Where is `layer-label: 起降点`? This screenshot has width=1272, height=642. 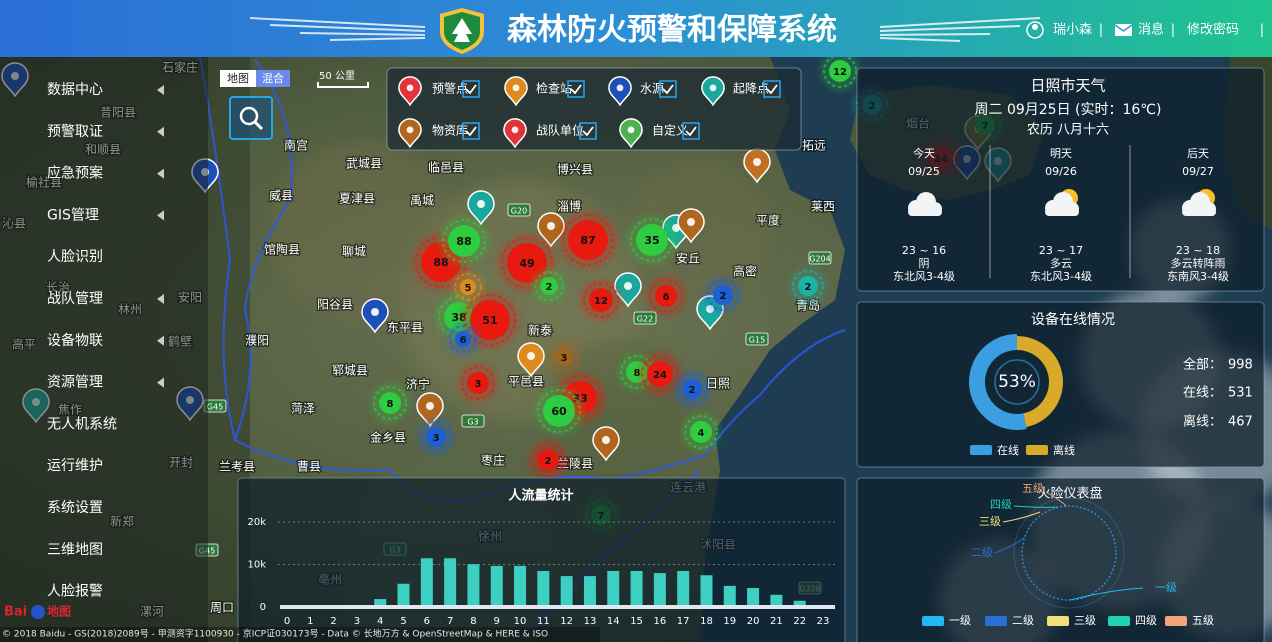 layer-label: 起降点 is located at coordinates (751, 89).